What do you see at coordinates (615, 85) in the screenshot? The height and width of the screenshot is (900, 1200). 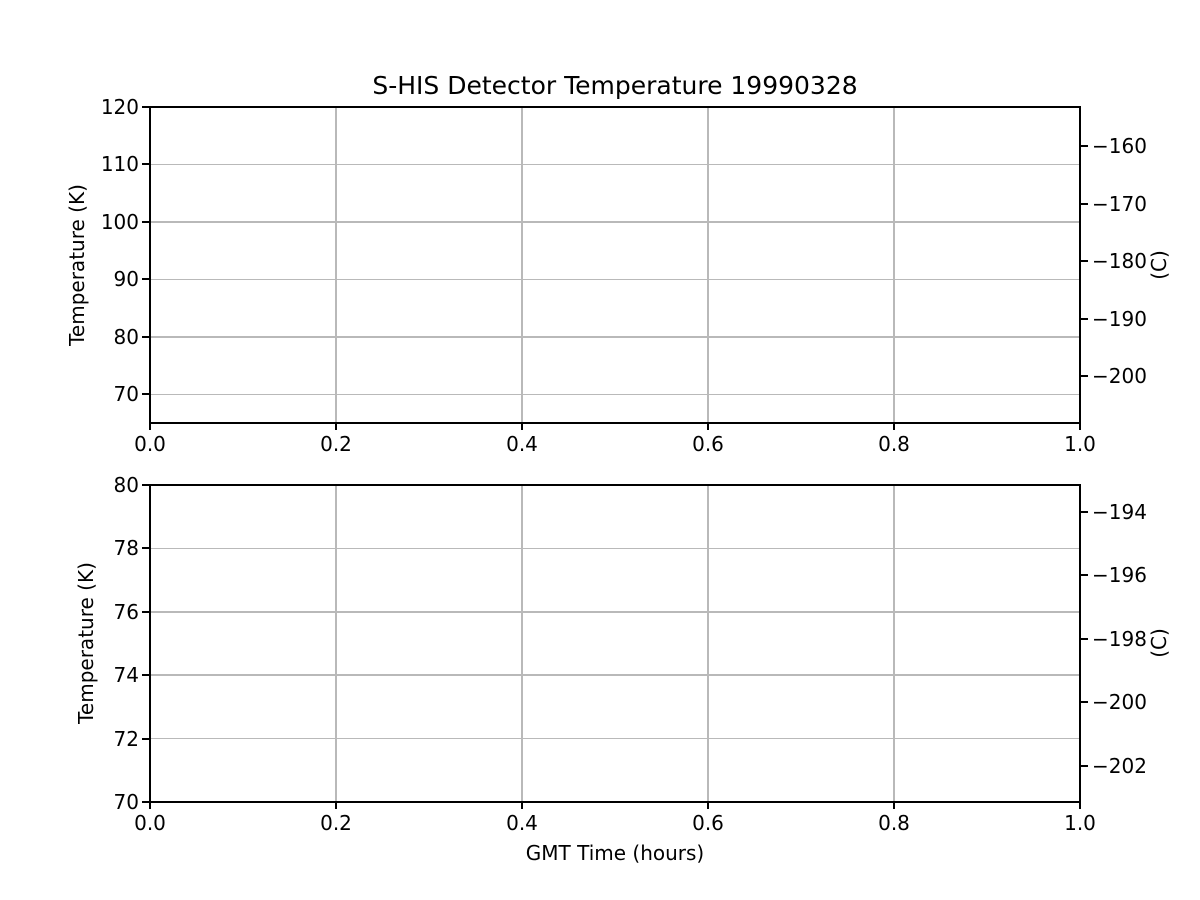 I see `chart-title: S-HIS Detector Temperature 19990328` at bounding box center [615, 85].